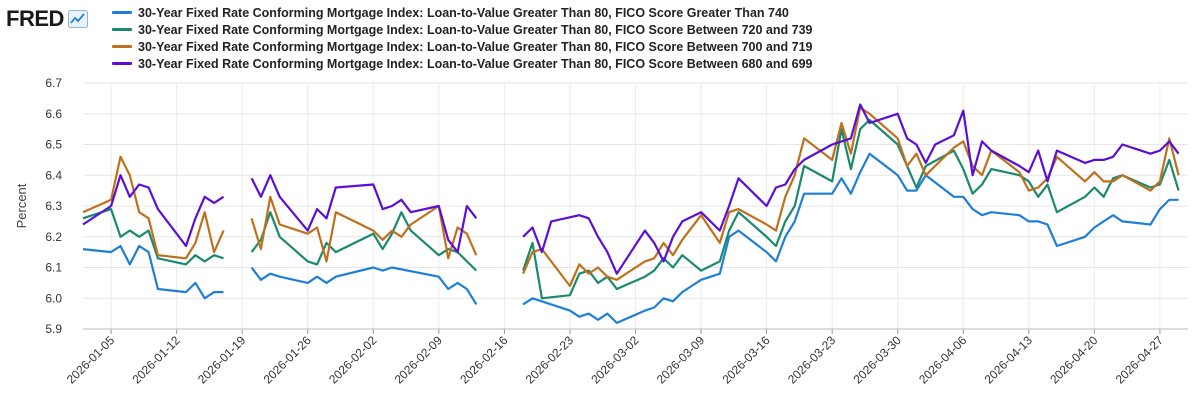 This screenshot has width=1200, height=410. What do you see at coordinates (353, 360) in the screenshot?
I see `x-tick-label: 2026-02-02` at bounding box center [353, 360].